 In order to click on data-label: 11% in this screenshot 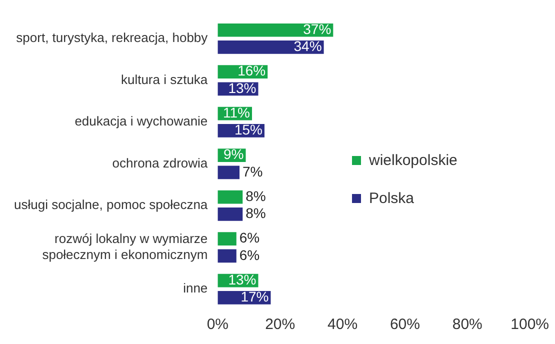, I will do `click(236, 112)`.